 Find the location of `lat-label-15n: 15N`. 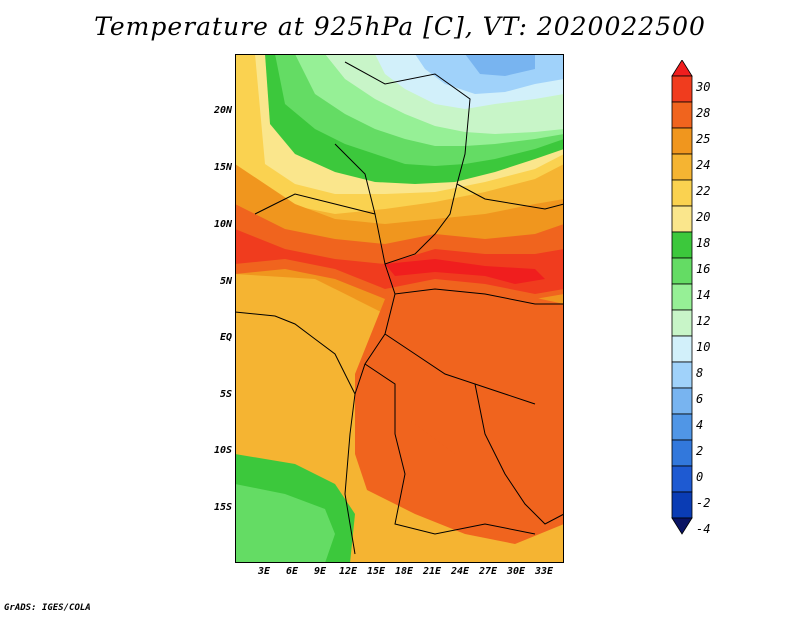

lat-label-15n: 15N is located at coordinates (222, 167).